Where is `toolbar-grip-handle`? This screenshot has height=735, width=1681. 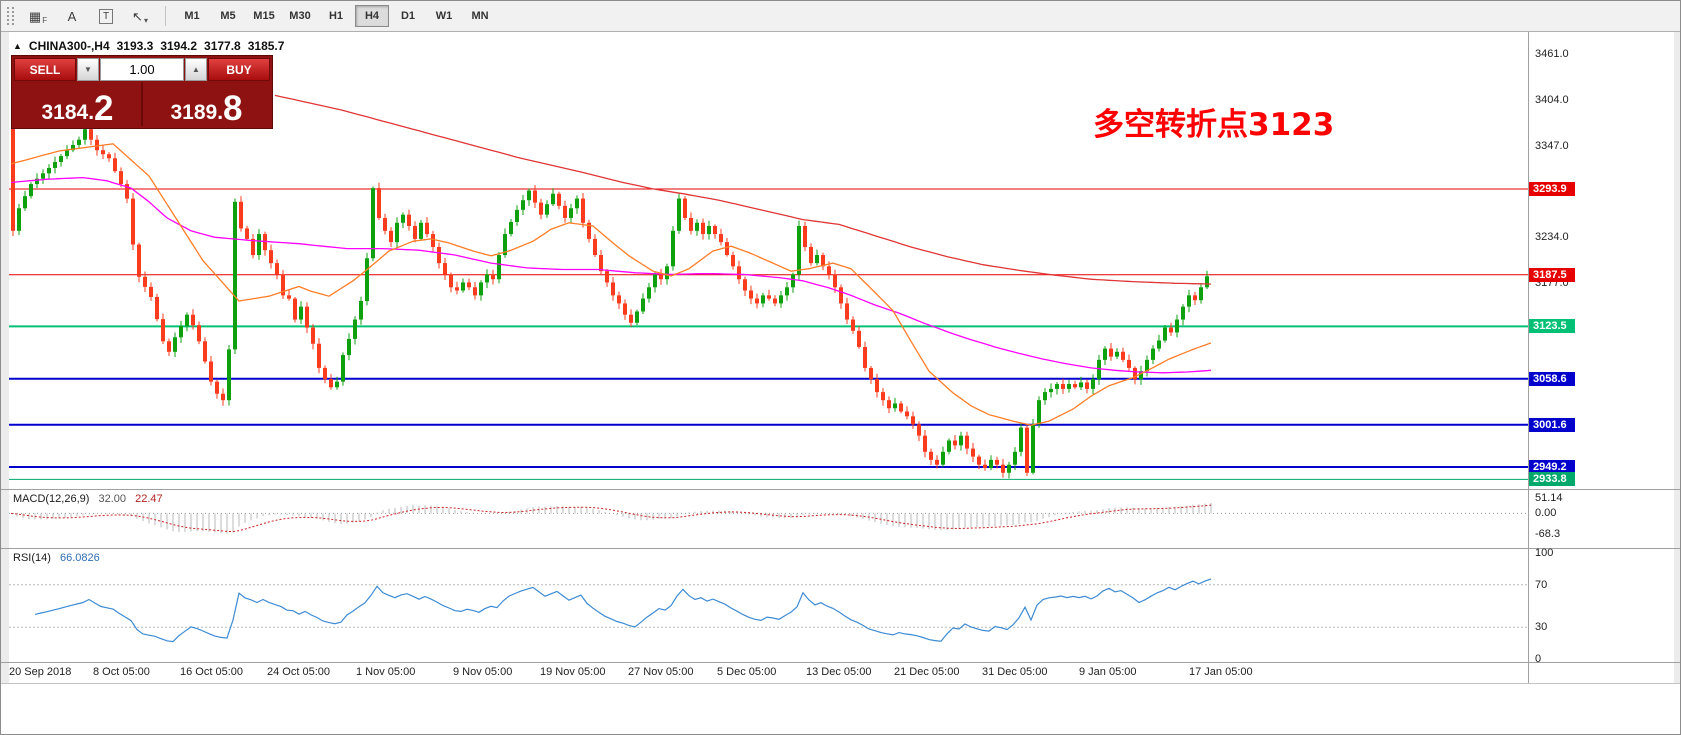
toolbar-grip-handle is located at coordinates (10, 16).